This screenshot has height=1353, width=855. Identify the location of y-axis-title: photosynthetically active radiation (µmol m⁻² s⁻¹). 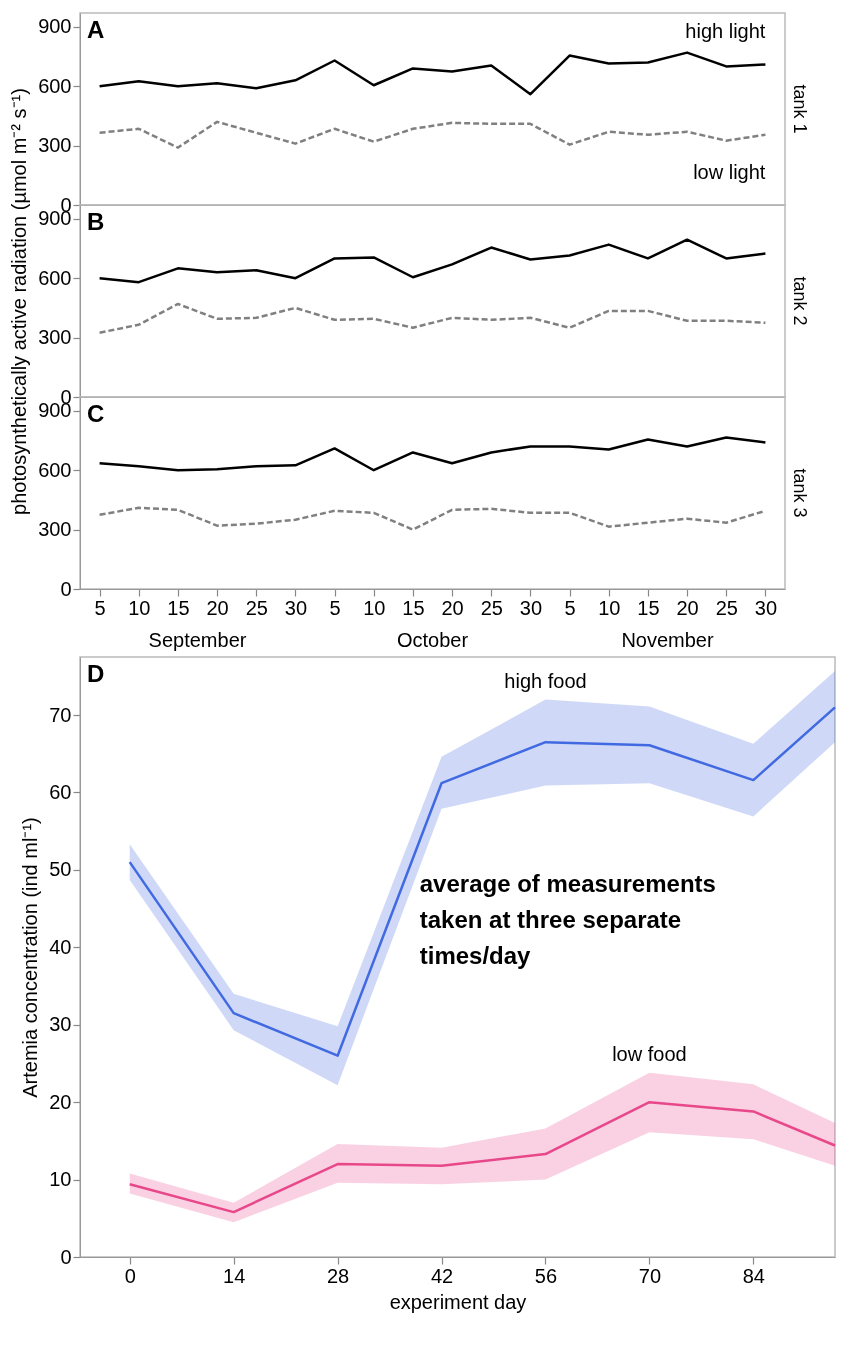
(19, 301).